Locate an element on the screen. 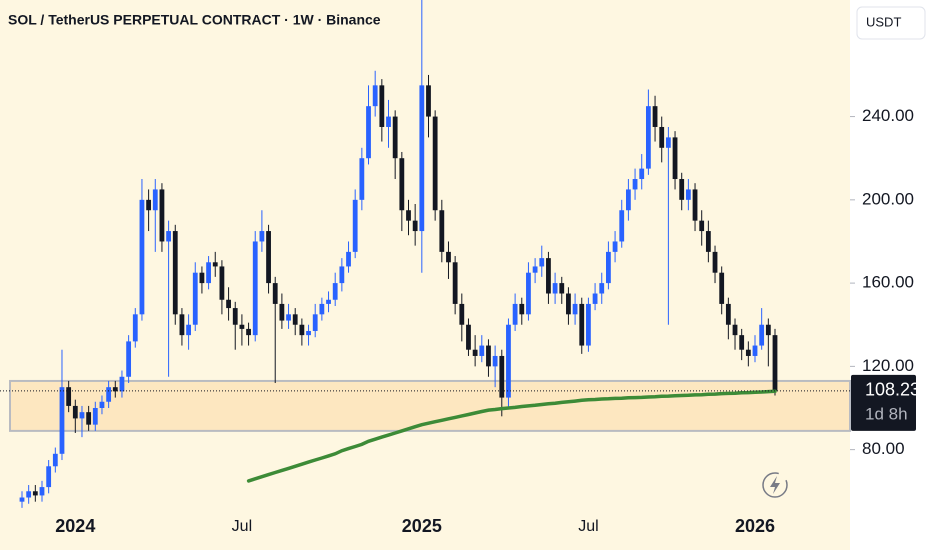 The width and height of the screenshot is (932, 550). countdown-label: 1d 8h is located at coordinates (886, 413).